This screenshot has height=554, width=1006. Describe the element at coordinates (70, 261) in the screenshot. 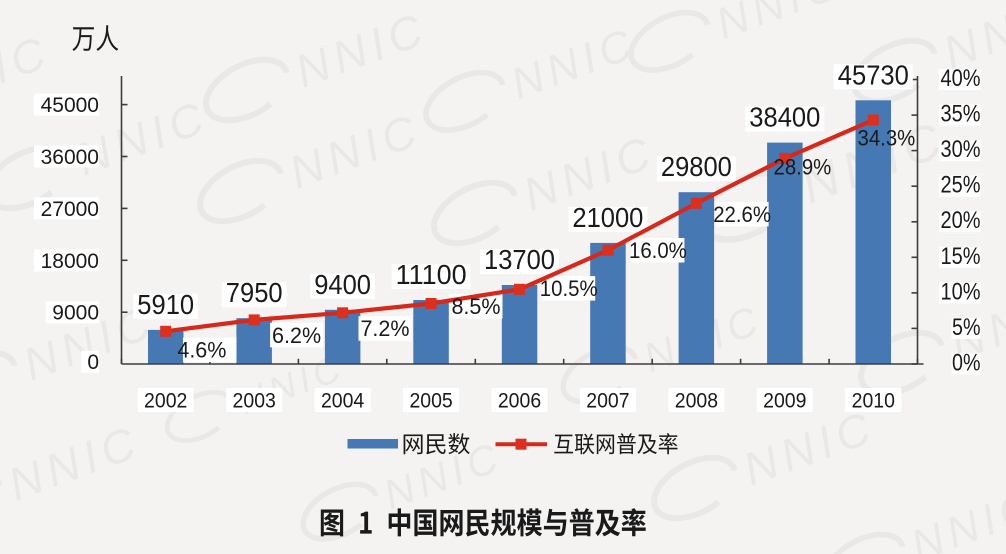

I see `svg-text: 18000` at that location.